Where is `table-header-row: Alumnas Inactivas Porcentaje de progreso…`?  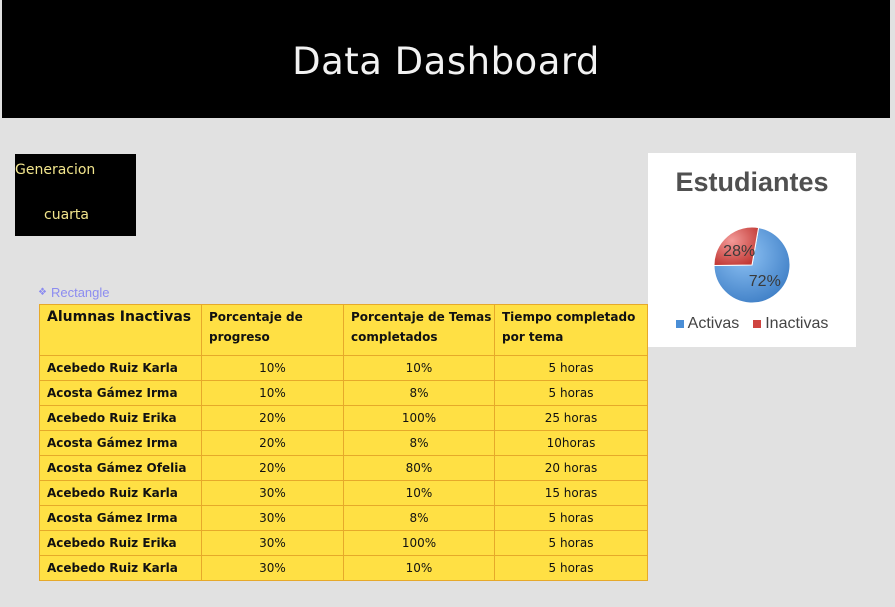 table-header-row: Alumnas Inactivas Porcentaje de progreso… is located at coordinates (343, 330).